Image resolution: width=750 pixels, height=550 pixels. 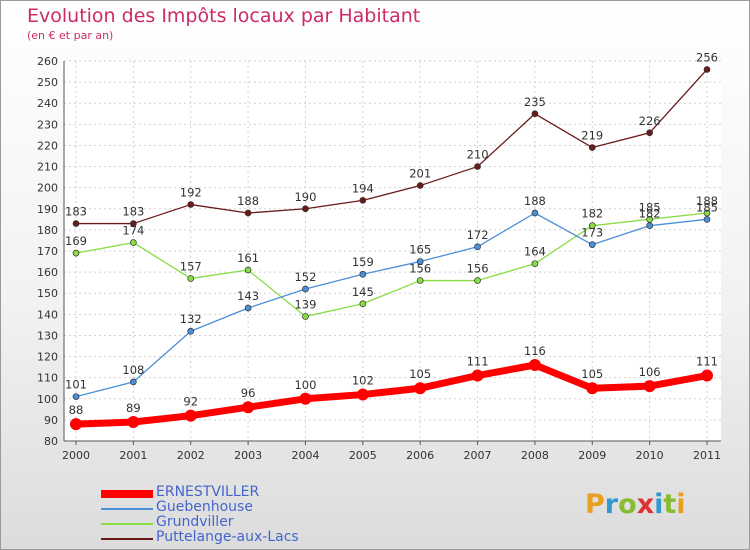 I want to click on x-tick-label: 2011, so click(x=707, y=455).